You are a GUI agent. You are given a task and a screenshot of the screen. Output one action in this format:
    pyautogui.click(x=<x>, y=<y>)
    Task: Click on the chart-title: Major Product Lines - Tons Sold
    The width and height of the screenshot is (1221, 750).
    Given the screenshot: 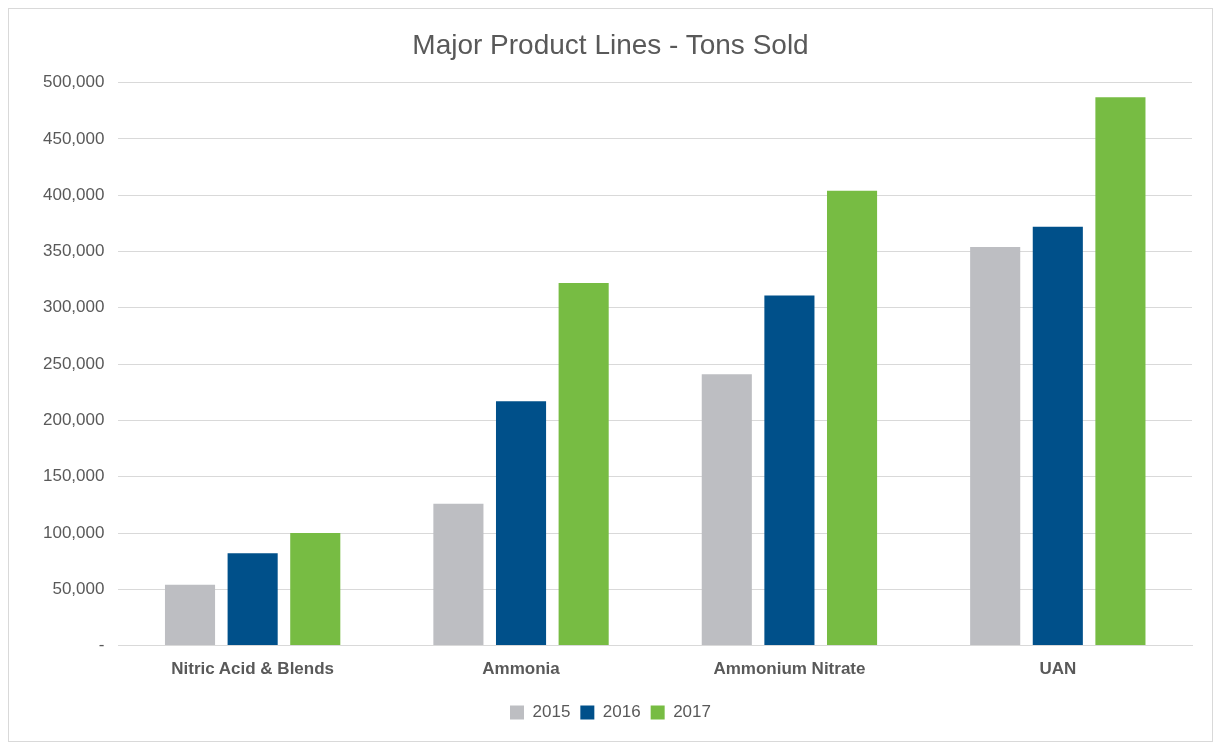 What is the action you would take?
    pyautogui.click(x=610, y=44)
    